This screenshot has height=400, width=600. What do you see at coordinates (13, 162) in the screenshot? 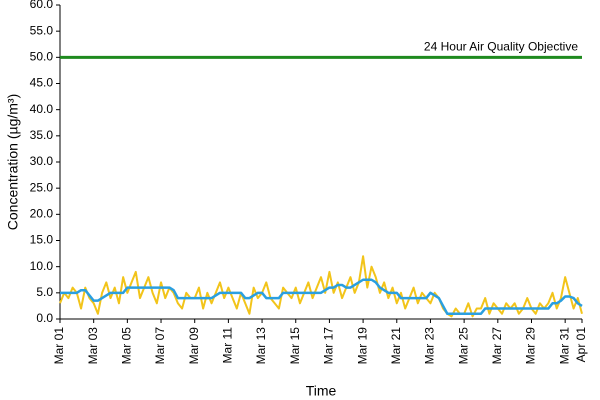
I see `y-axis-label: Concentration (µg/m³)` at bounding box center [13, 162].